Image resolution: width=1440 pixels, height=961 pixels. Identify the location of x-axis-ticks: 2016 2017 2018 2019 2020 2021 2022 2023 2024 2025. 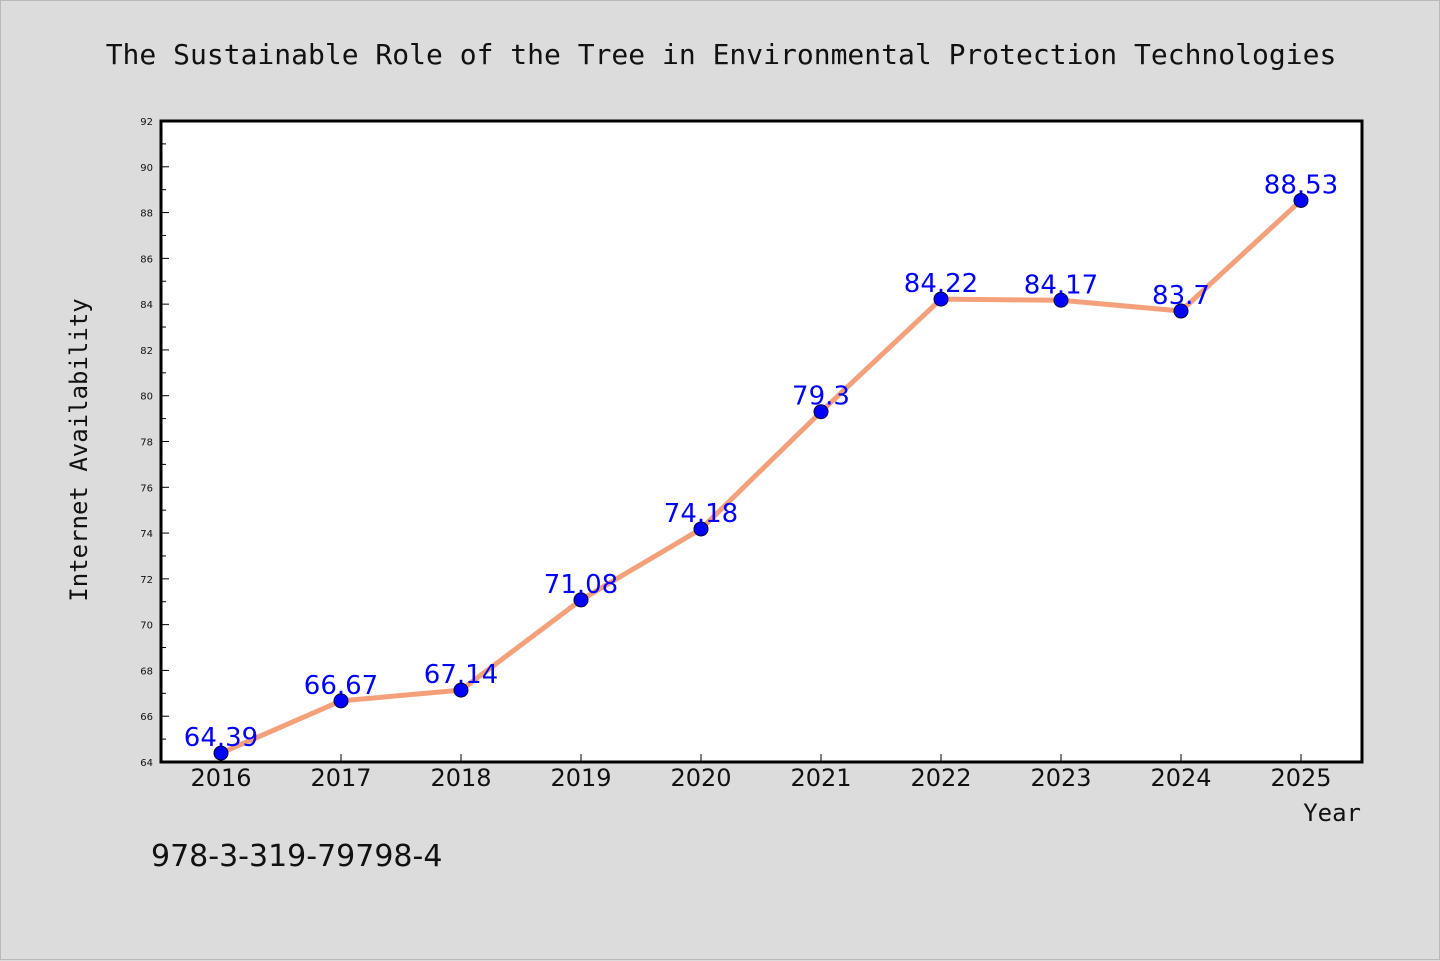
(761, 773).